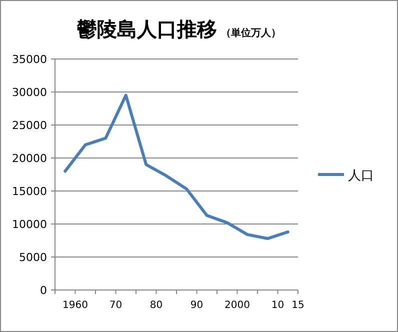  I want to click on chart-subtitle: （単位万人）, so click(251, 33).